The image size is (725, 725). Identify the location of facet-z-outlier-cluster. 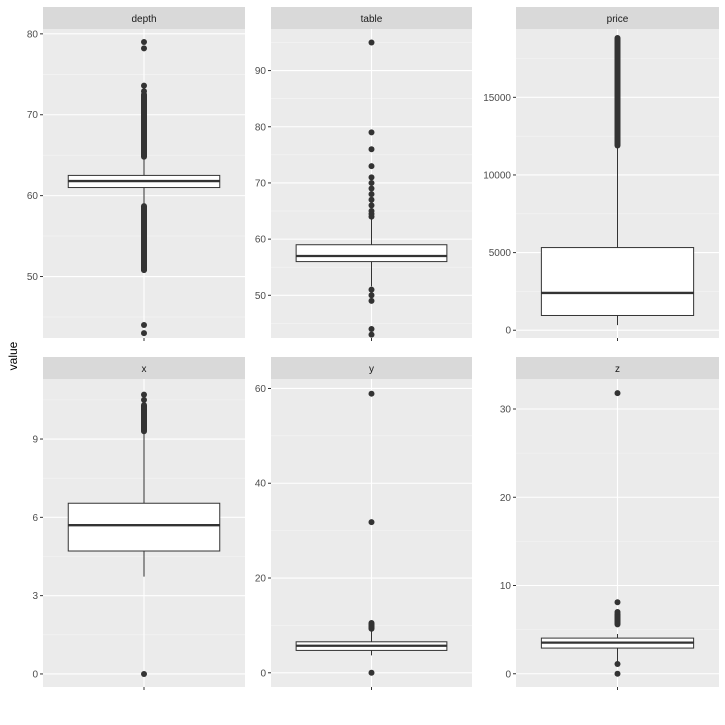
(617, 619).